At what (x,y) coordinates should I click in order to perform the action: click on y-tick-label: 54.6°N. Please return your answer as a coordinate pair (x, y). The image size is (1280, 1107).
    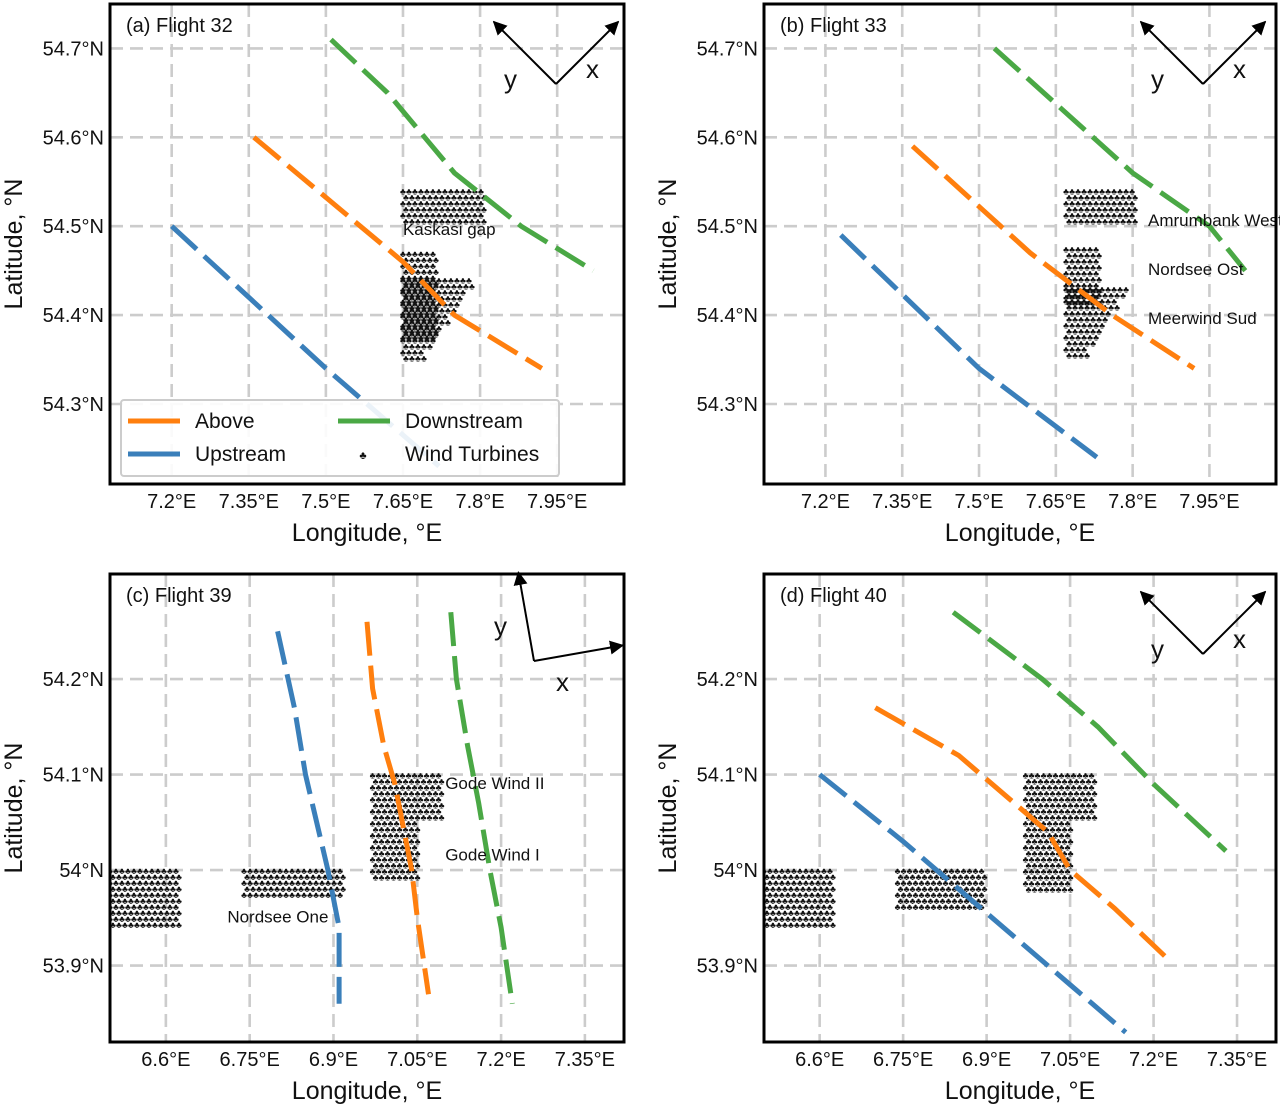
    Looking at the image, I should click on (73, 138).